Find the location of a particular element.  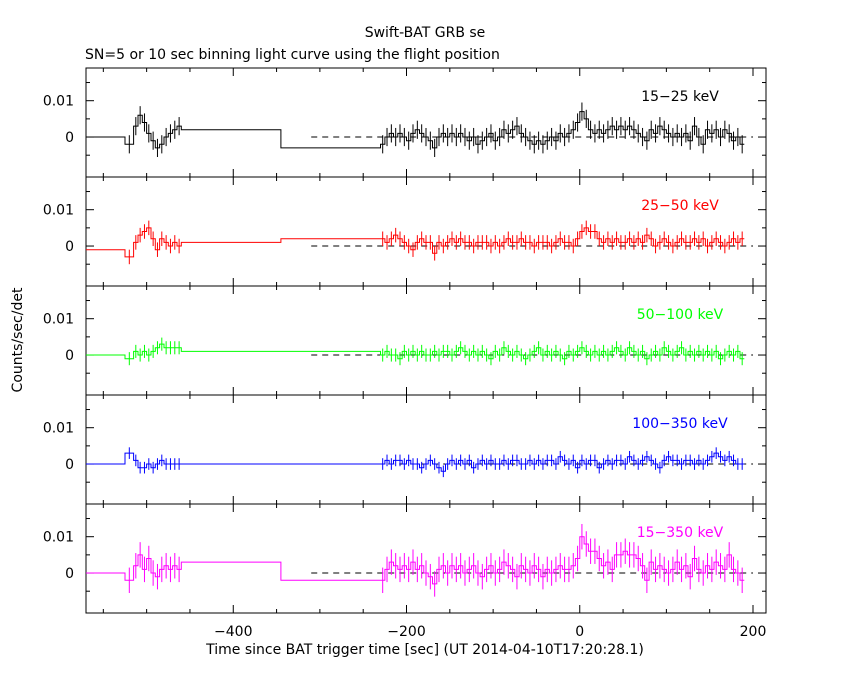

series-label: 15−350 keV is located at coordinates (680, 533).